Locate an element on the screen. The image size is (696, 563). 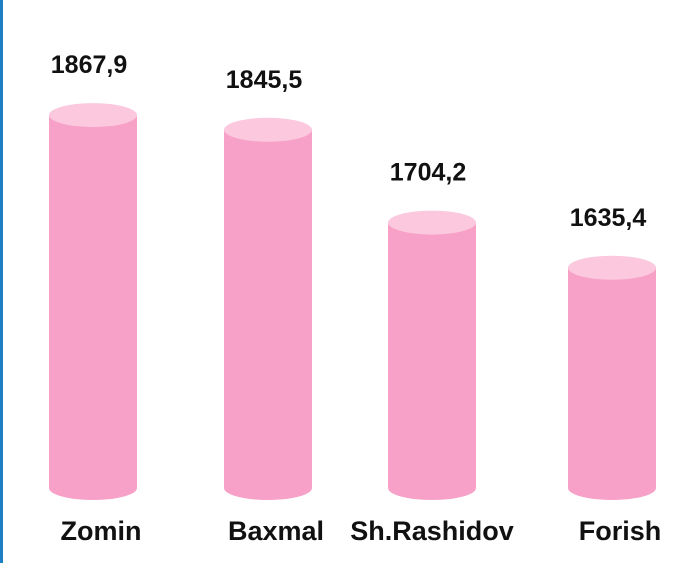
x-tick-label: Sh.Rashidov is located at coordinates (432, 531).